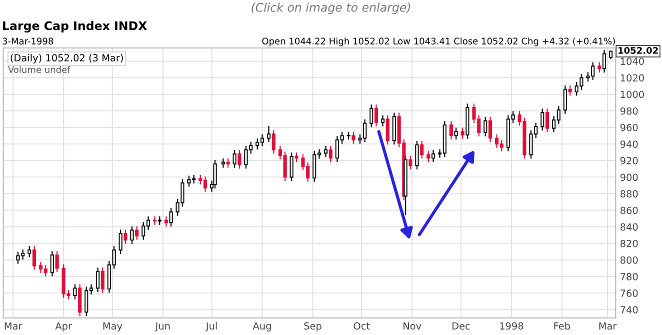  I want to click on y-tick-label: 840, so click(629, 227).